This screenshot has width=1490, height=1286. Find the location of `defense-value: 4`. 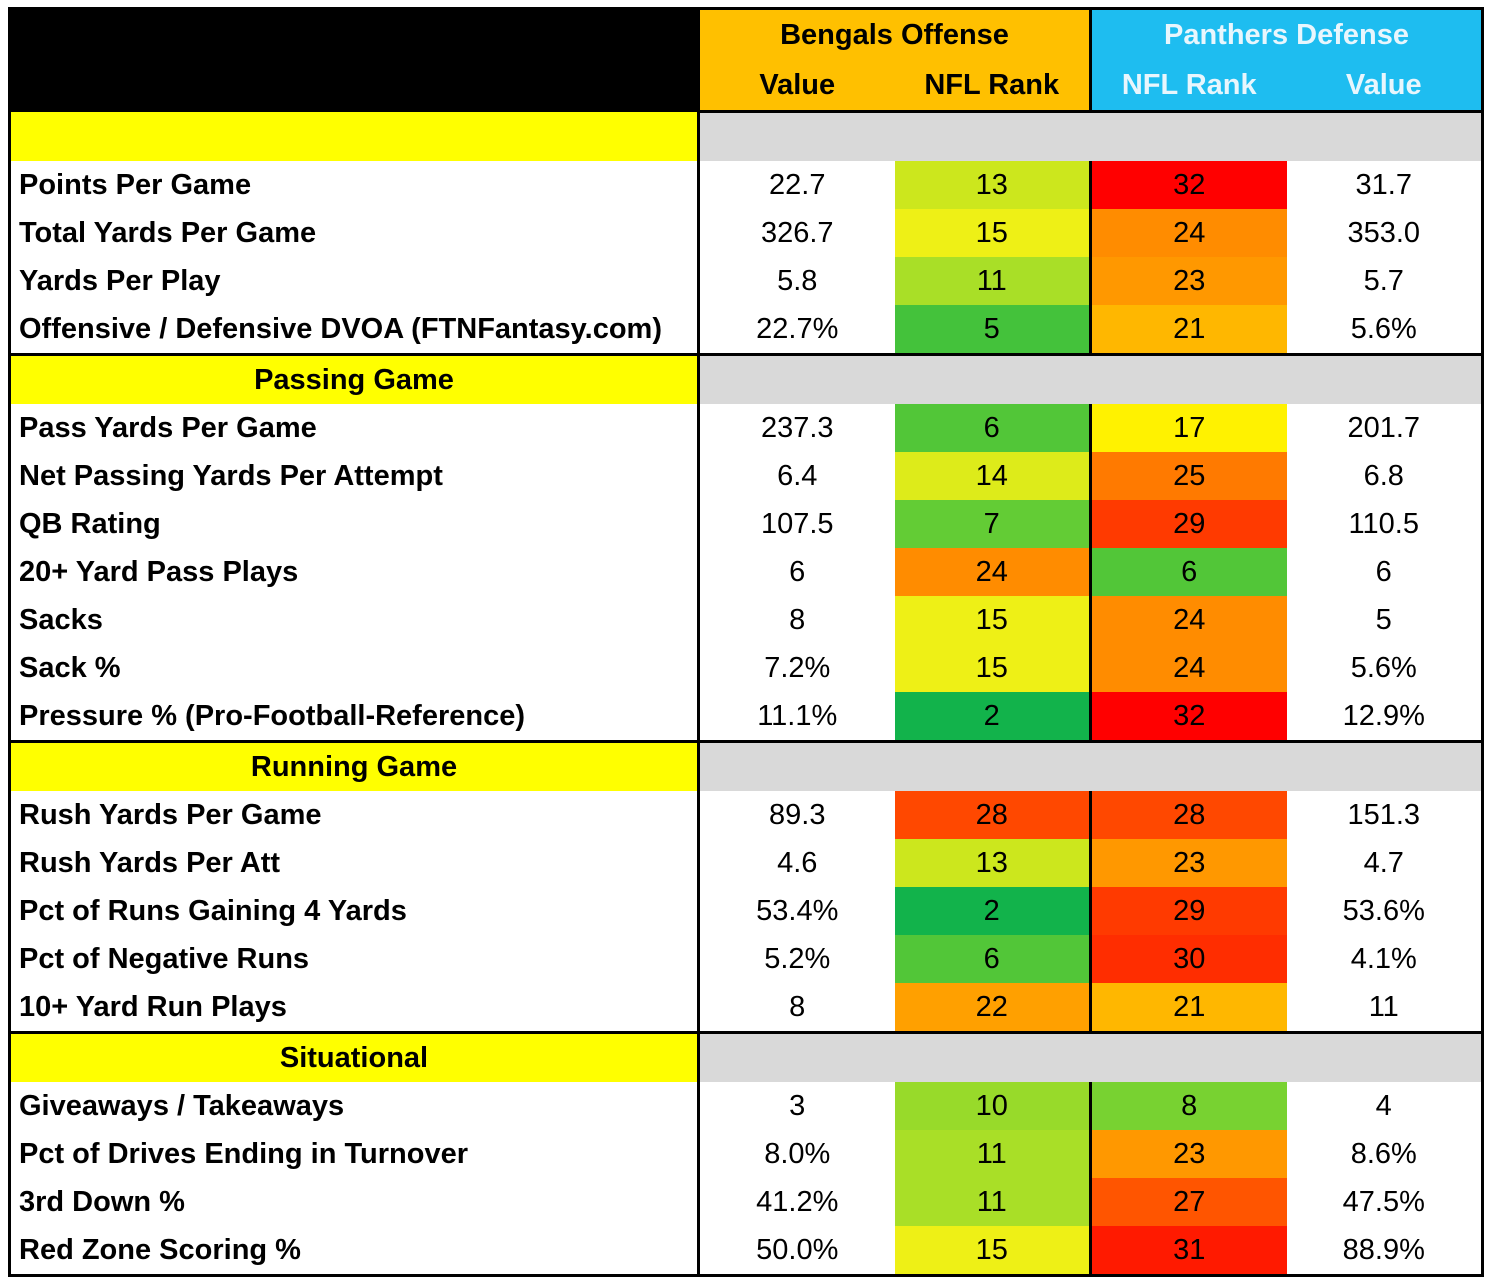

defense-value: 4 is located at coordinates (1383, 1105).